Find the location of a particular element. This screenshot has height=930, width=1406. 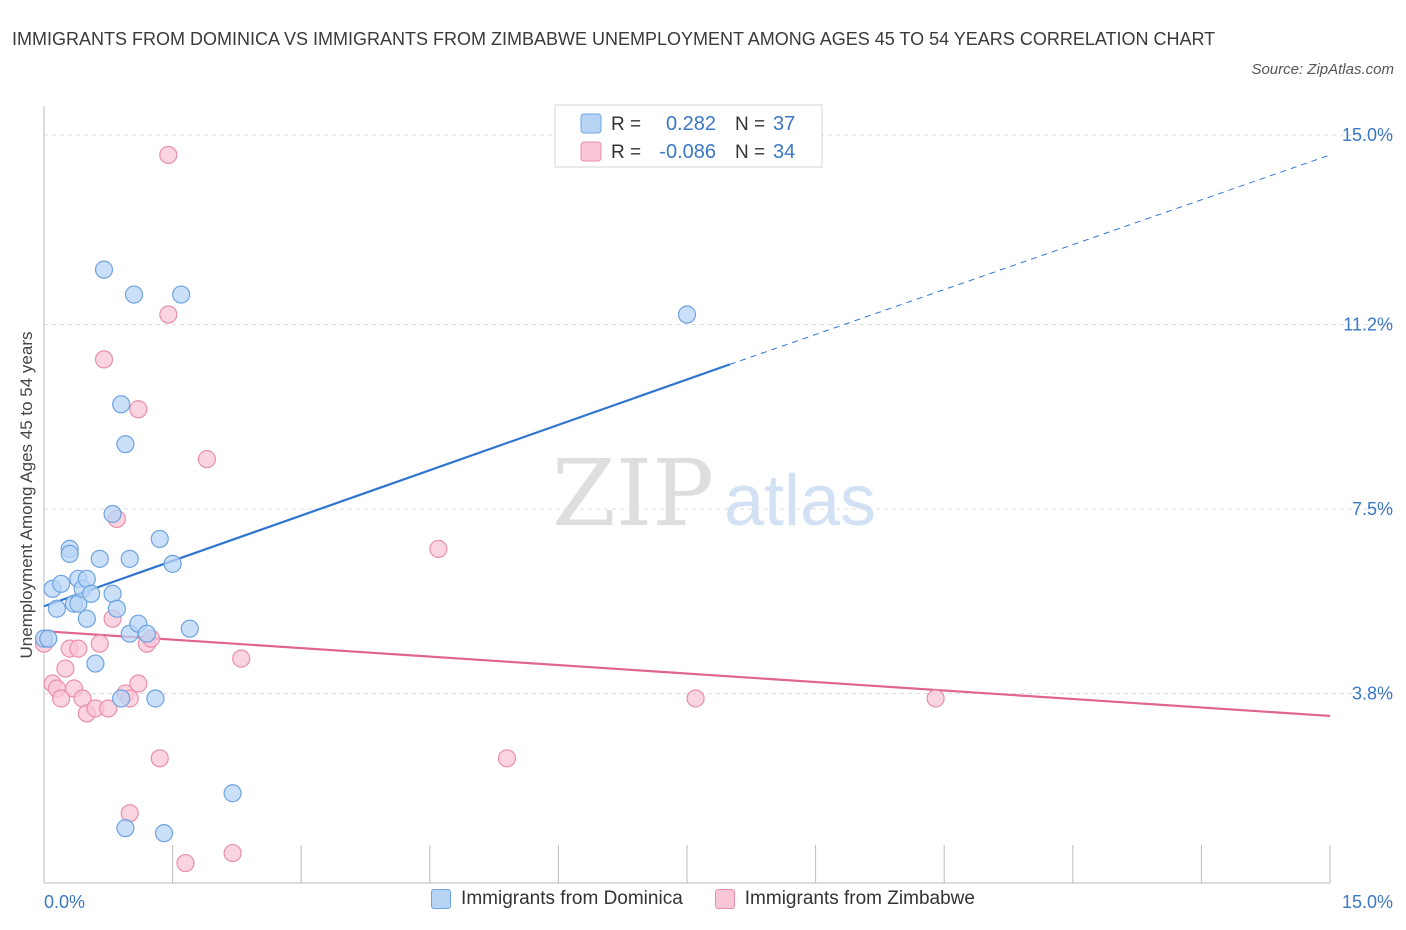

watermark-atlas: atlas is located at coordinates (800, 501).